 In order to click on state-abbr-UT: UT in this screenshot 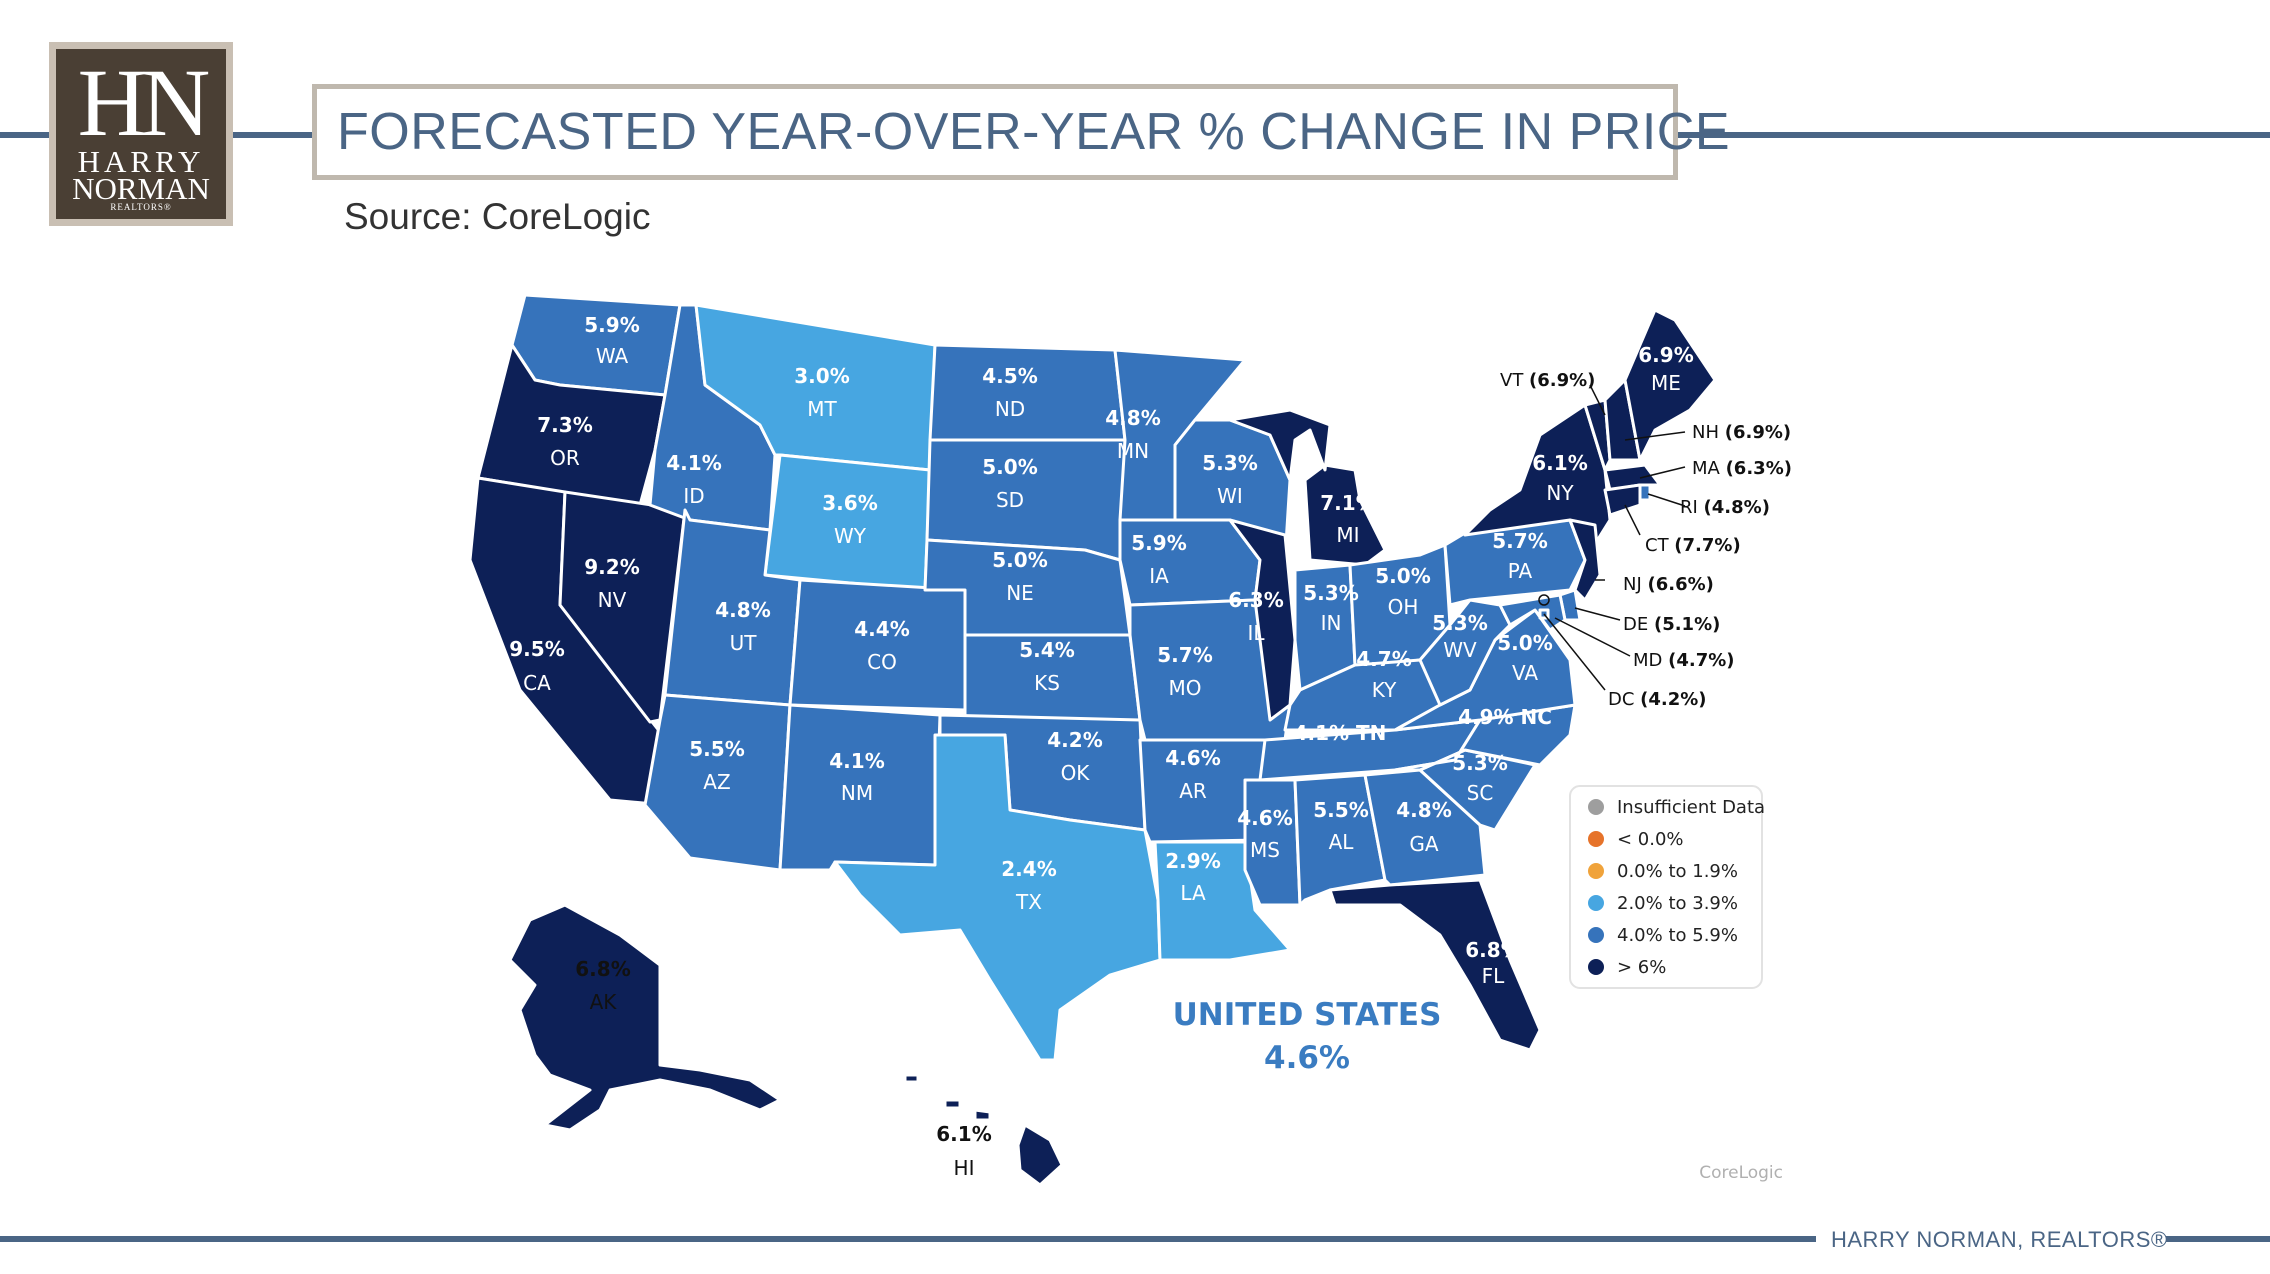, I will do `click(744, 643)`.